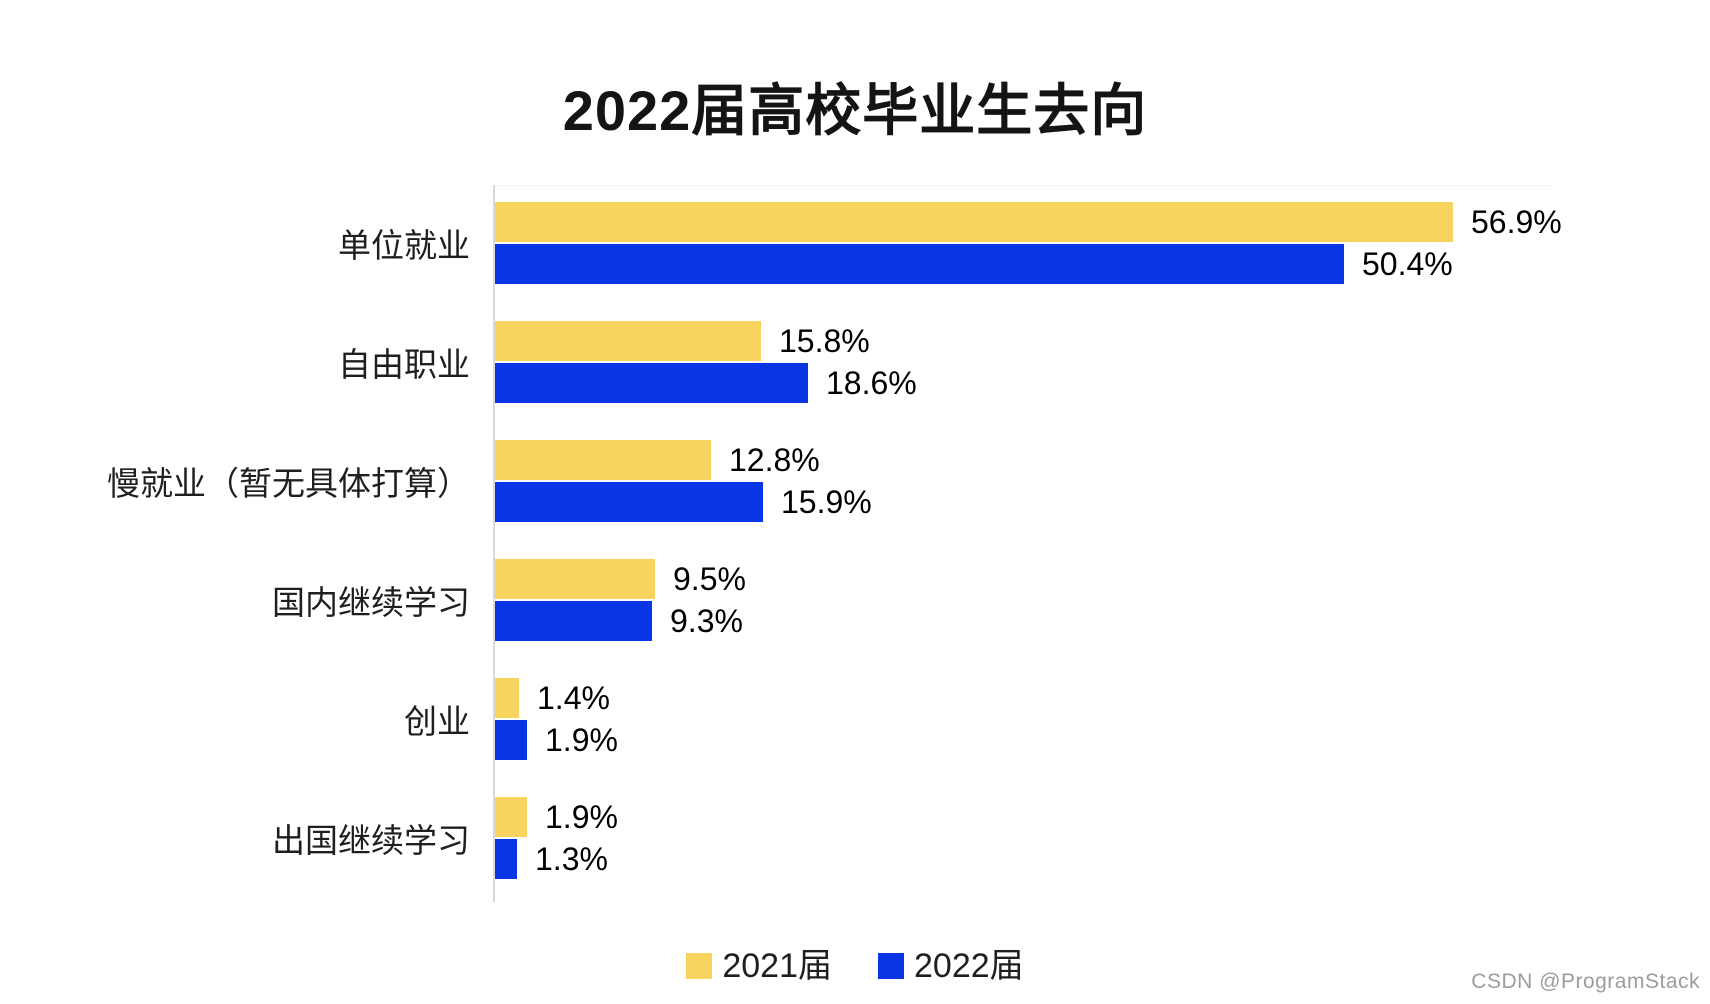 Image resolution: width=1710 pixels, height=1004 pixels. Describe the element at coordinates (1585, 981) in the screenshot. I see `watermark: CSDN @ProgramStack` at that location.